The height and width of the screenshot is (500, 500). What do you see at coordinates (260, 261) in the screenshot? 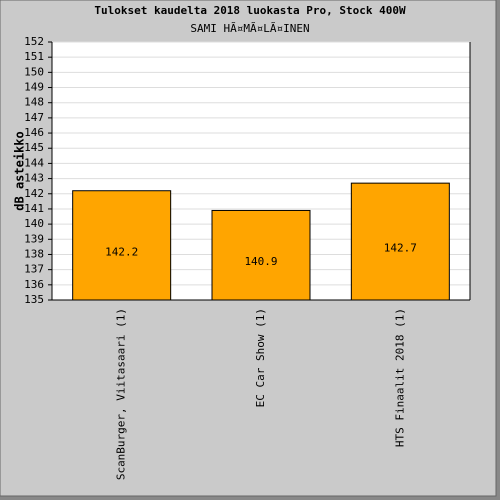
I see `value-label: 140.9` at bounding box center [260, 261].